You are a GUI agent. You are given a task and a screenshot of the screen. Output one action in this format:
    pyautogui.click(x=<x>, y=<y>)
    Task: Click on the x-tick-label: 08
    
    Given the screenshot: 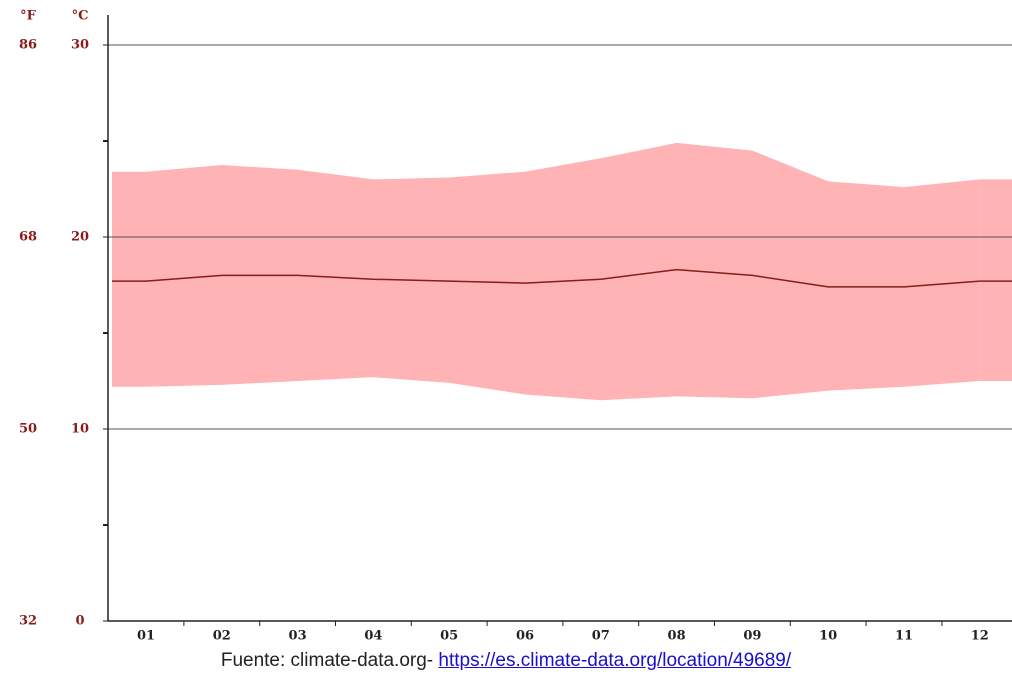 What is the action you would take?
    pyautogui.click(x=677, y=636)
    